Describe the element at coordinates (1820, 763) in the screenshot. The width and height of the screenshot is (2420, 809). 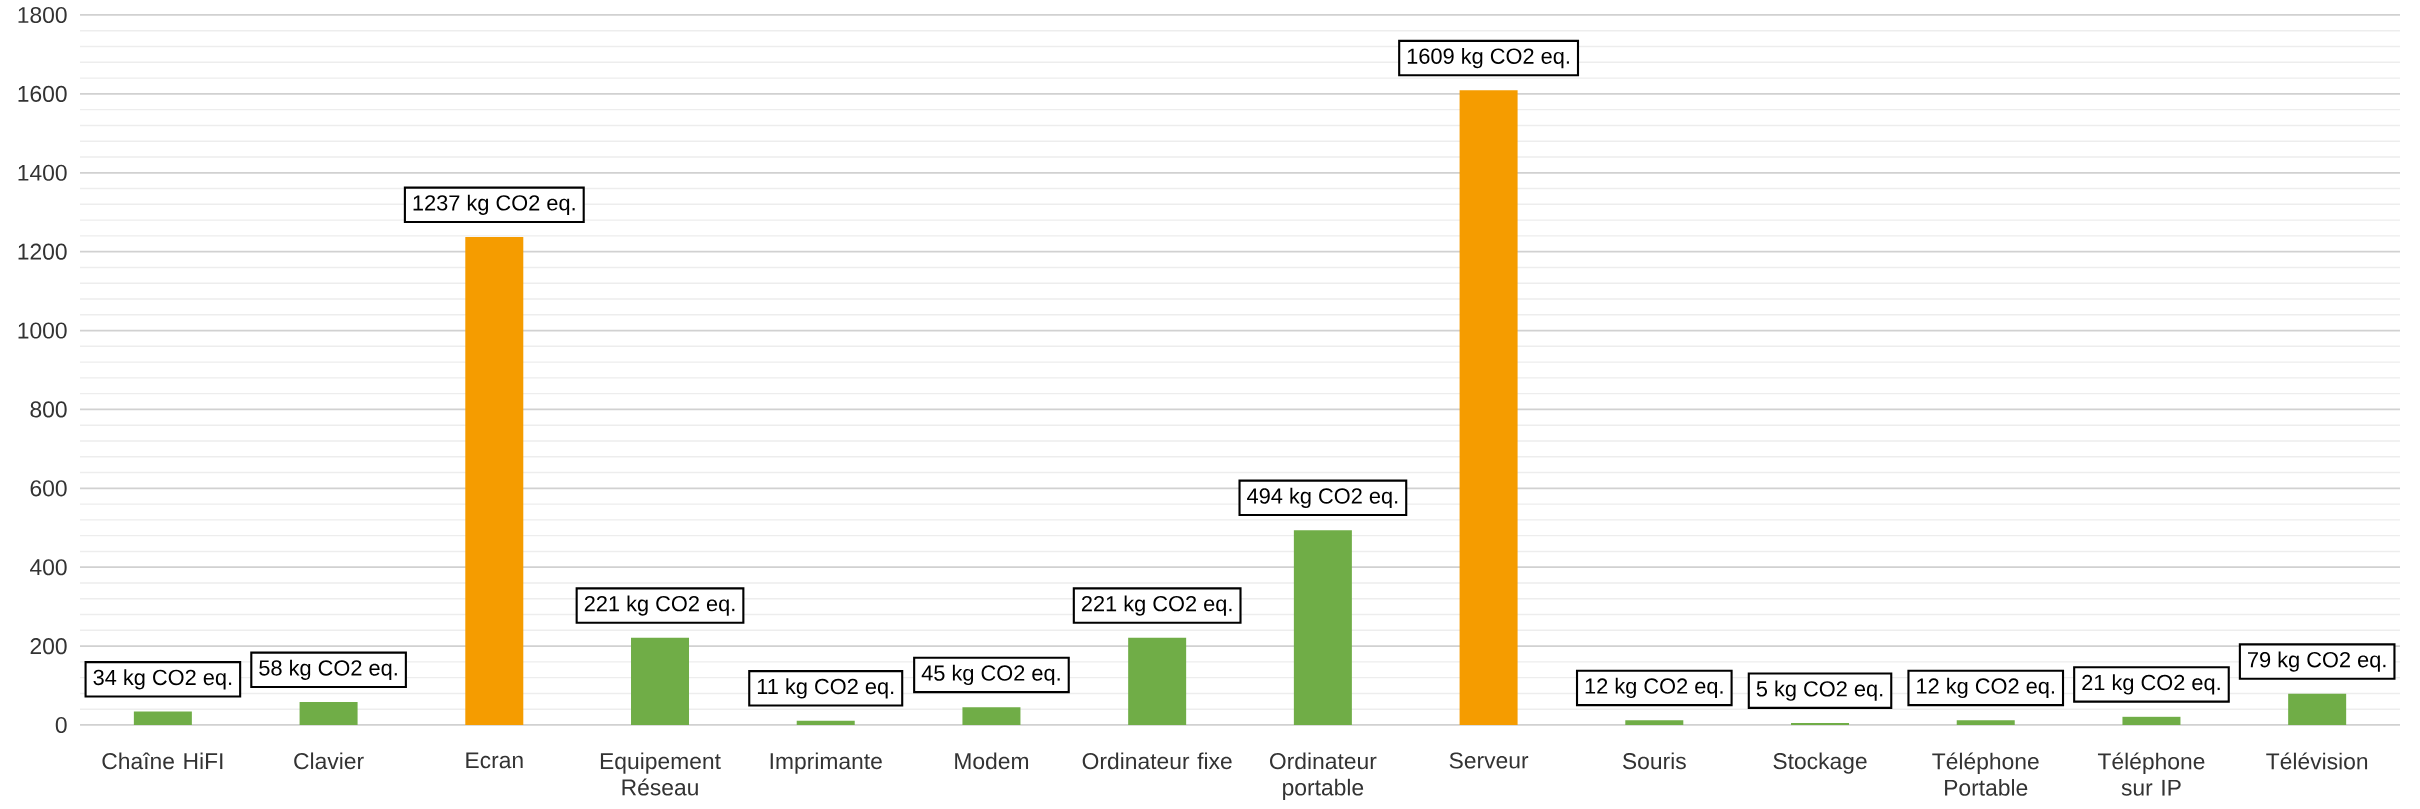
I see `x-tick-label: Stockage` at that location.